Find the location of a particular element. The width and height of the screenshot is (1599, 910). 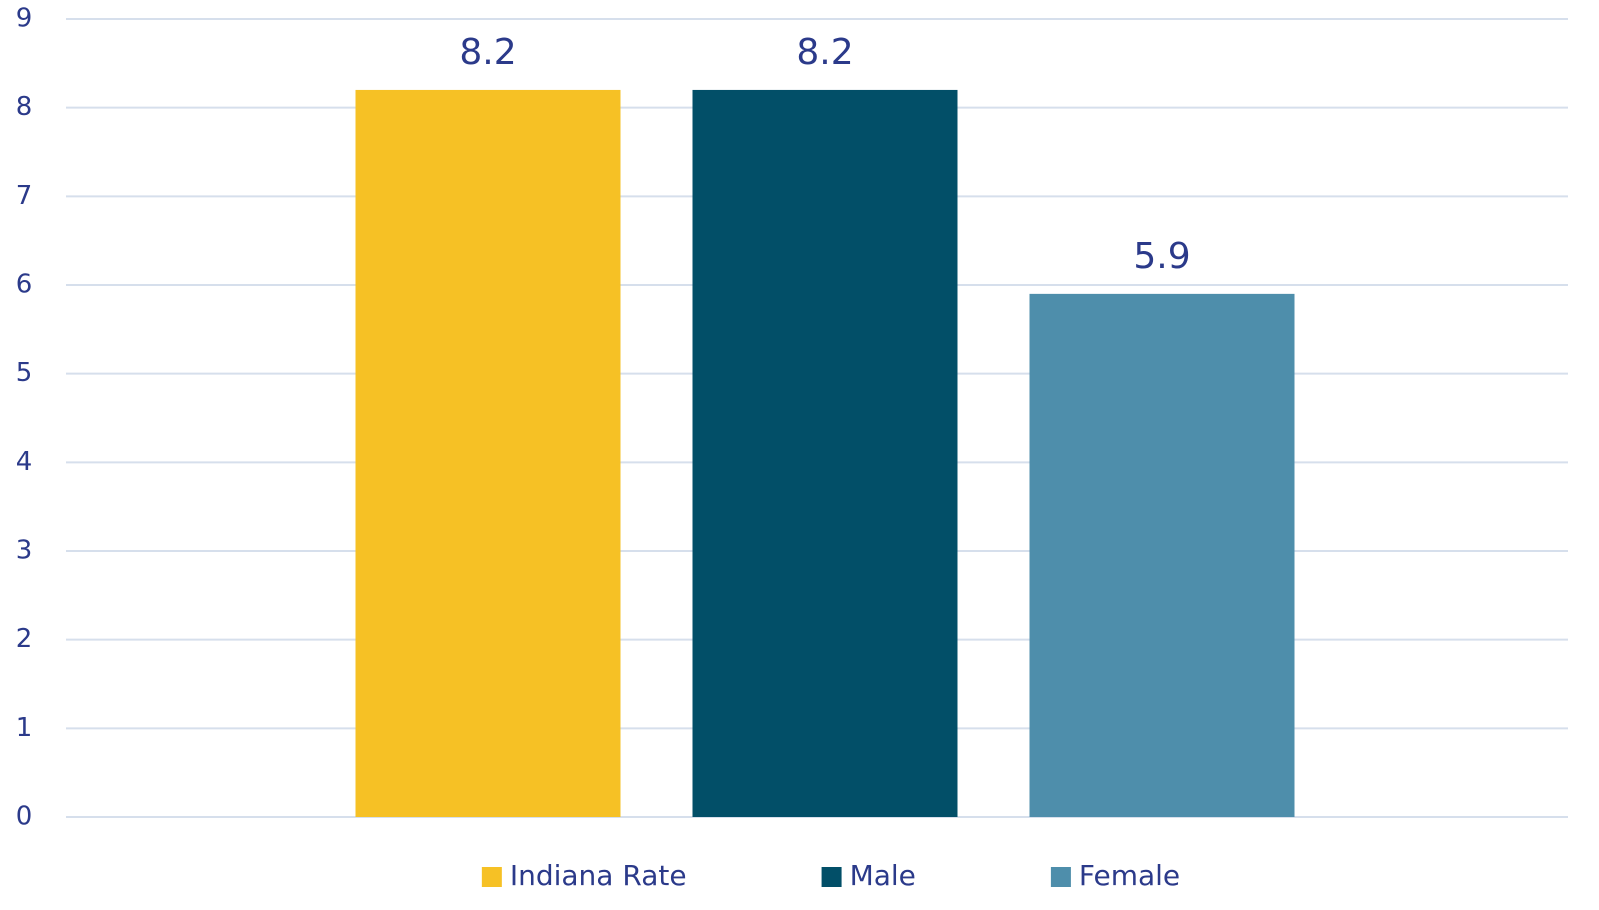

y-tick-label: 6 is located at coordinates (24, 285).